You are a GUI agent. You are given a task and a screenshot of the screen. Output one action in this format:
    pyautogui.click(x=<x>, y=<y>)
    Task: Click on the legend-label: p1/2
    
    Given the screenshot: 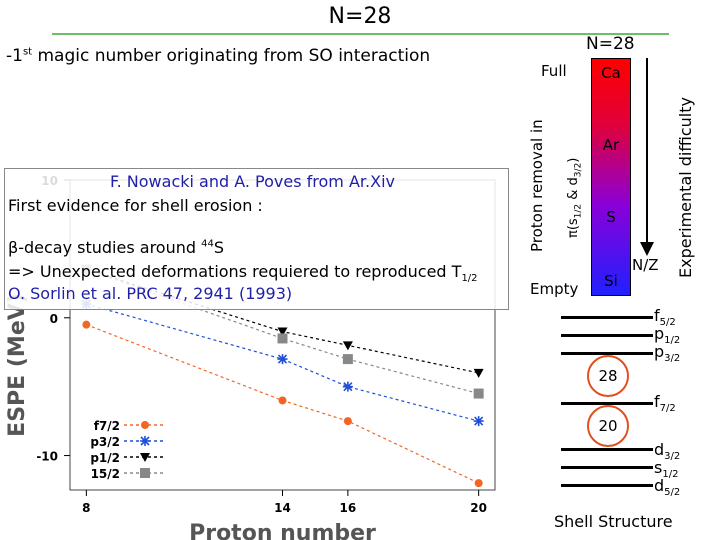 What is the action you would take?
    pyautogui.click(x=105, y=458)
    